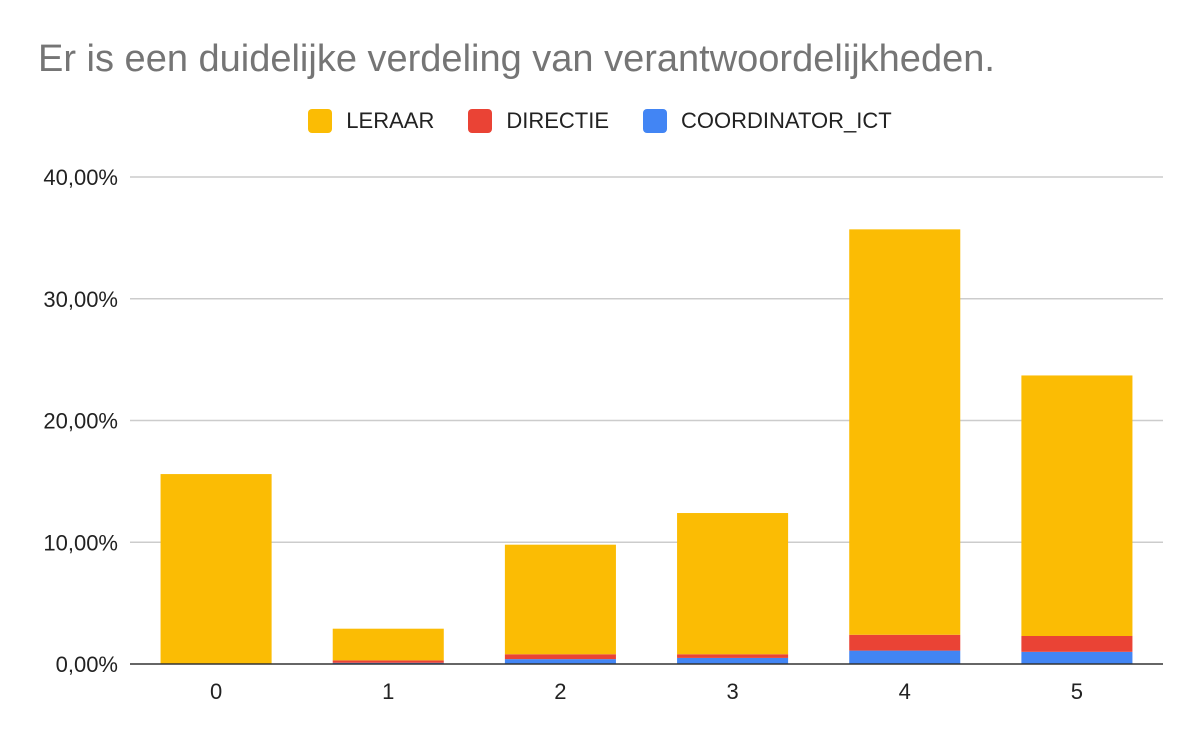  I want to click on legend-item-coordinator-ict: COORDINATOR_ICT, so click(767, 121).